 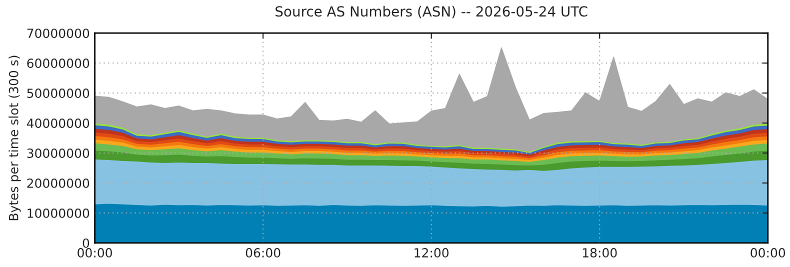 What do you see at coordinates (58, 33) in the screenshot?
I see `y-tick-label: 70000000` at bounding box center [58, 33].